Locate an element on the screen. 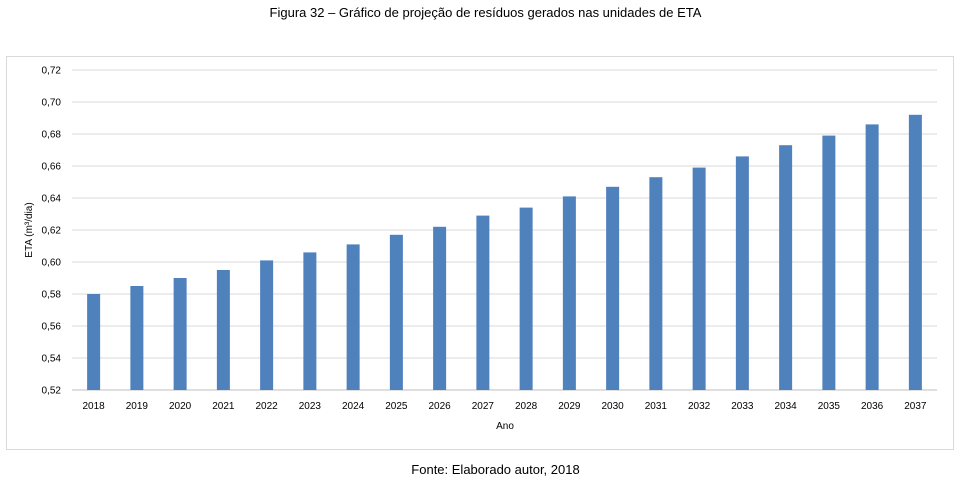 This screenshot has width=971, height=489. bar-2037 is located at coordinates (915, 252).